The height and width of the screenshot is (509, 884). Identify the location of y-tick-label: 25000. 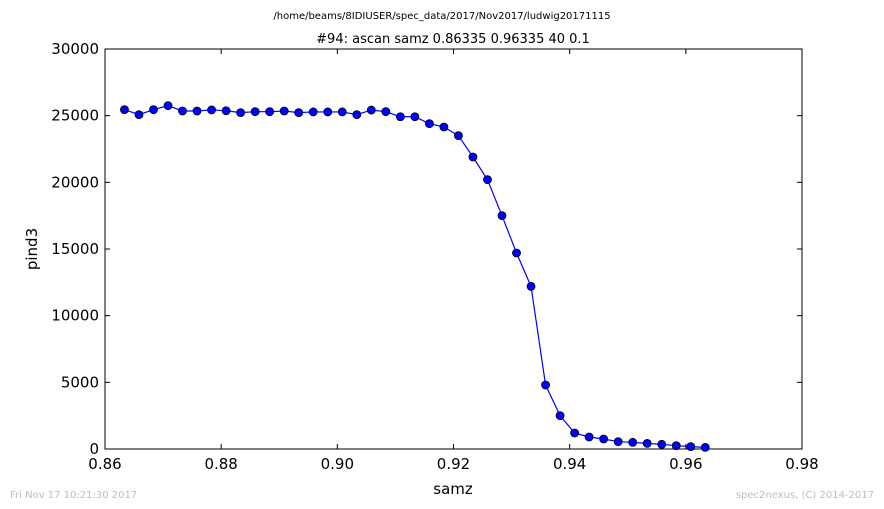
(75, 116).